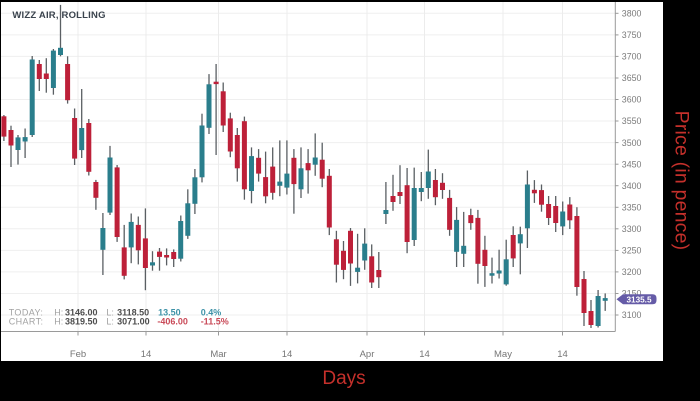  Describe the element at coordinates (81, 312) in the screenshot. I see `svg-text: 3146.00` at that location.